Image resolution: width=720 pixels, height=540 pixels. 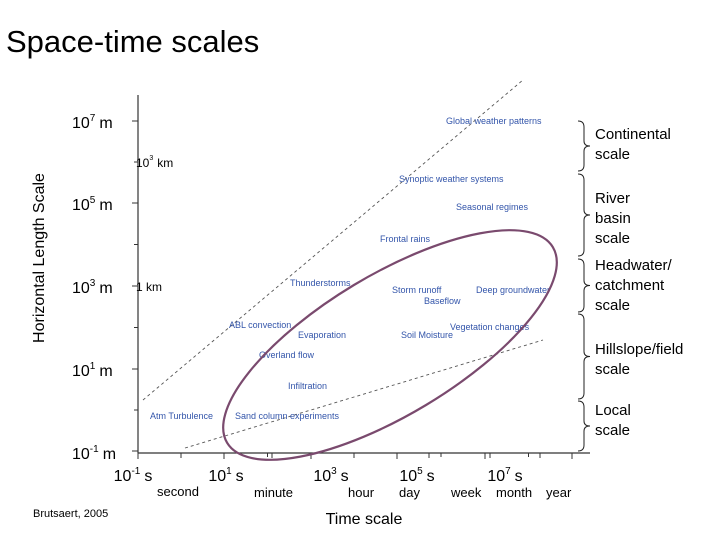 What do you see at coordinates (92, 122) in the screenshot?
I see `y-tick-label: 107 m` at bounding box center [92, 122].